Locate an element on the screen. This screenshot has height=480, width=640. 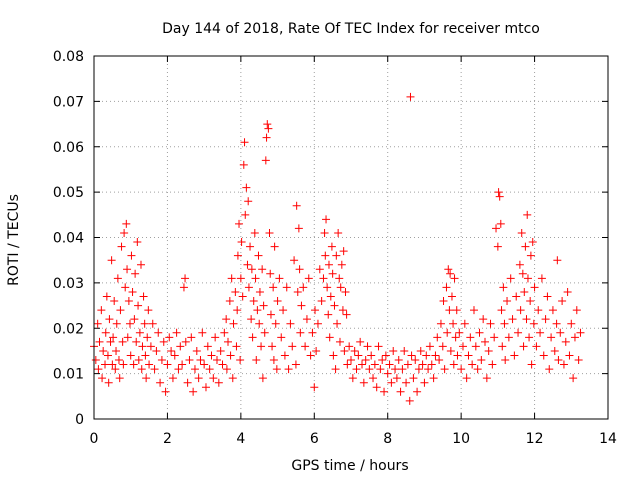
y-tick-label: 0.08 is located at coordinates (68, 57).